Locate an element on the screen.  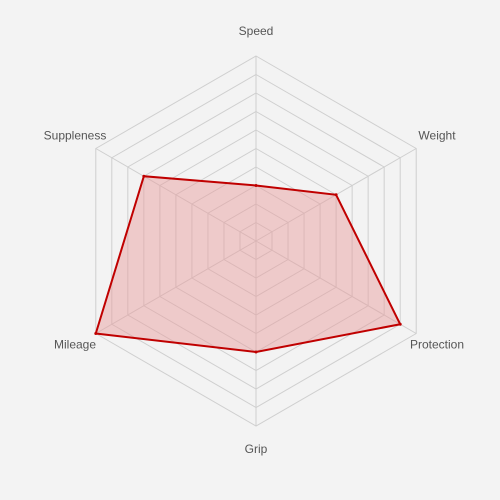
grid-spoke-protection is located at coordinates (336, 287).